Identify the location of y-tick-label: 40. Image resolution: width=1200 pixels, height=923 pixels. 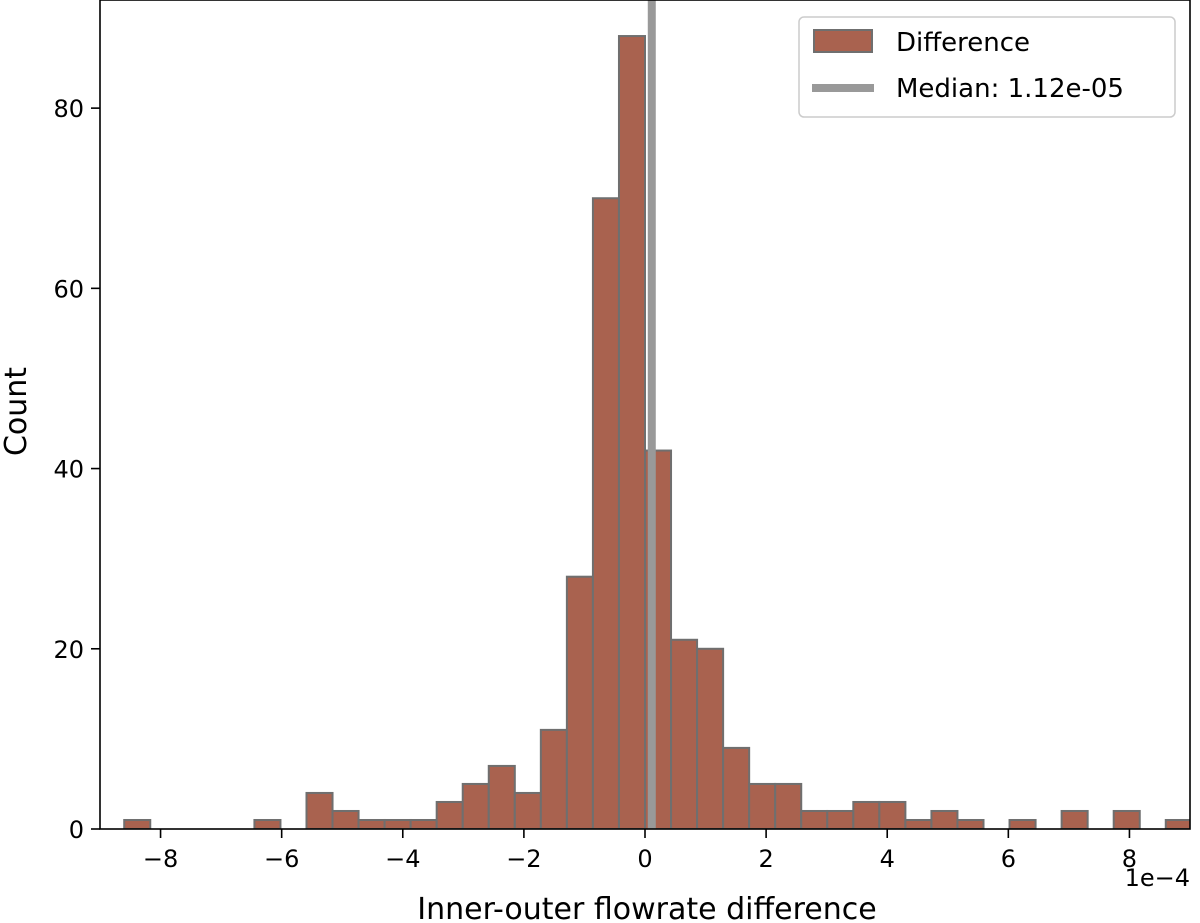
(68, 470).